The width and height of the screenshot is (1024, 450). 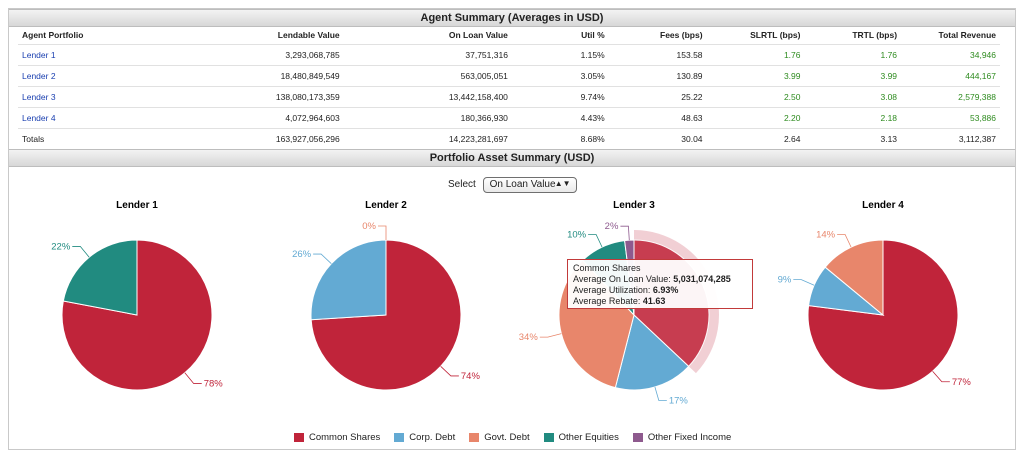 I want to click on col-fees: Fees (bps), so click(x=681, y=35).